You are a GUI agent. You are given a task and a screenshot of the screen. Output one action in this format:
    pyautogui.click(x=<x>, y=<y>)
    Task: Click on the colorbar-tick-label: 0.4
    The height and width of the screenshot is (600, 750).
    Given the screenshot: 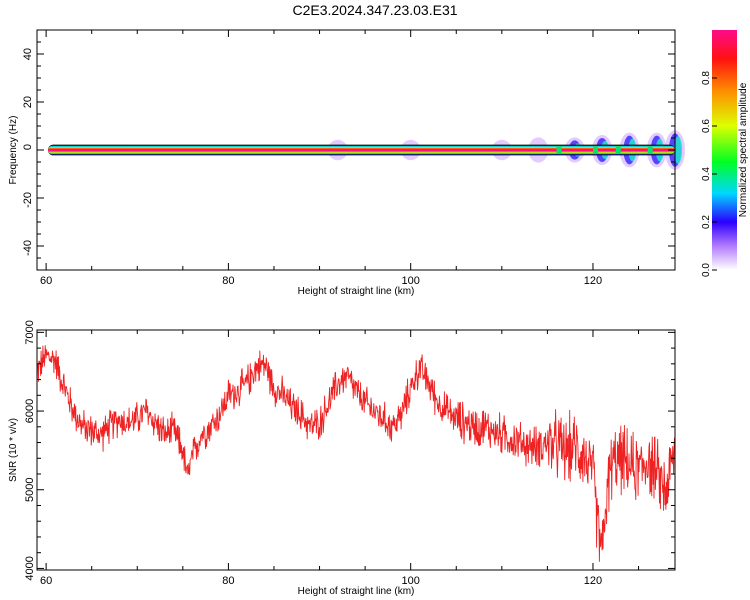 What is the action you would take?
    pyautogui.click(x=706, y=174)
    